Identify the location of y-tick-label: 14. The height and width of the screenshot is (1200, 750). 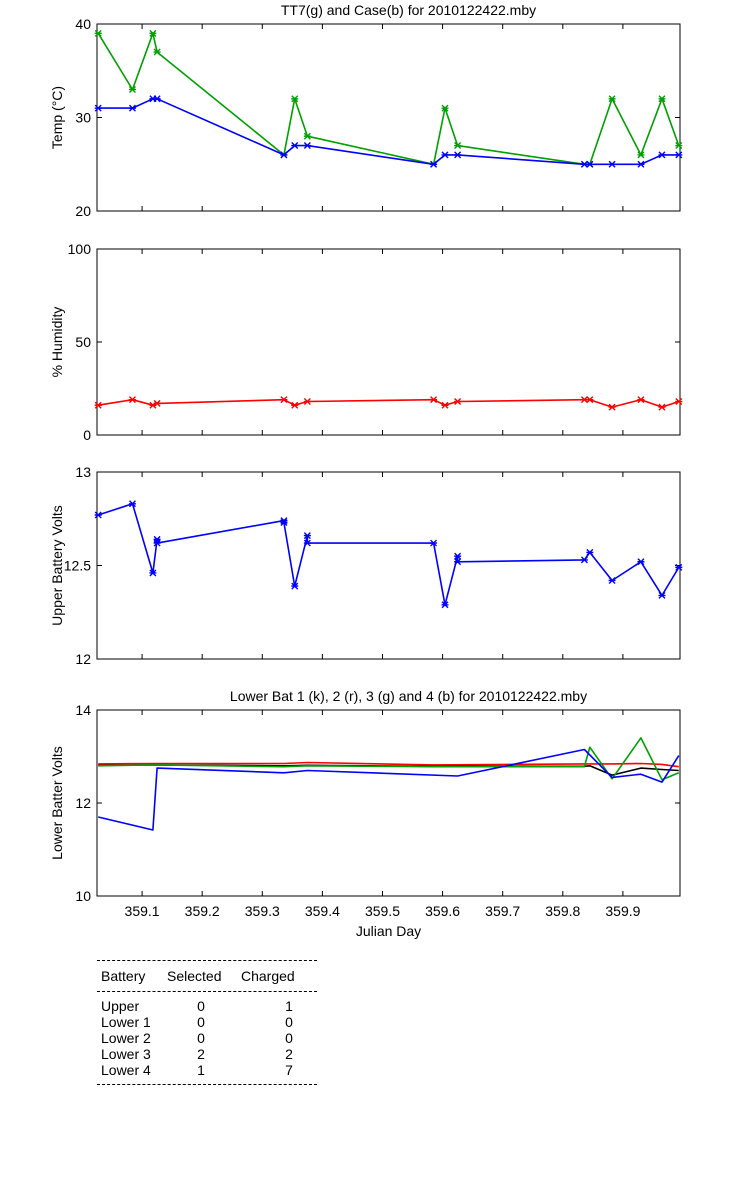
(83, 710).